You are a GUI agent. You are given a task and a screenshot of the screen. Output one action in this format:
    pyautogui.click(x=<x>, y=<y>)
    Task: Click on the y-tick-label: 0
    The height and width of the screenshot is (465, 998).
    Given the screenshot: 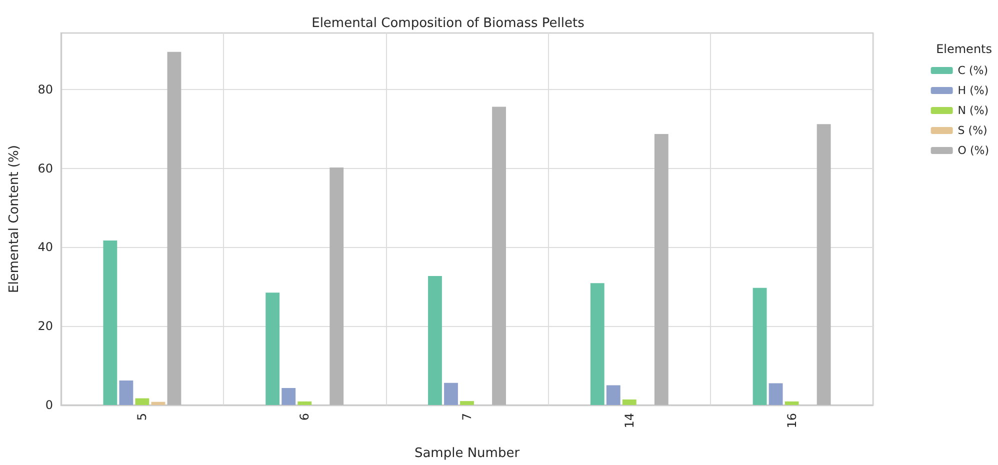 What is the action you would take?
    pyautogui.click(x=49, y=405)
    